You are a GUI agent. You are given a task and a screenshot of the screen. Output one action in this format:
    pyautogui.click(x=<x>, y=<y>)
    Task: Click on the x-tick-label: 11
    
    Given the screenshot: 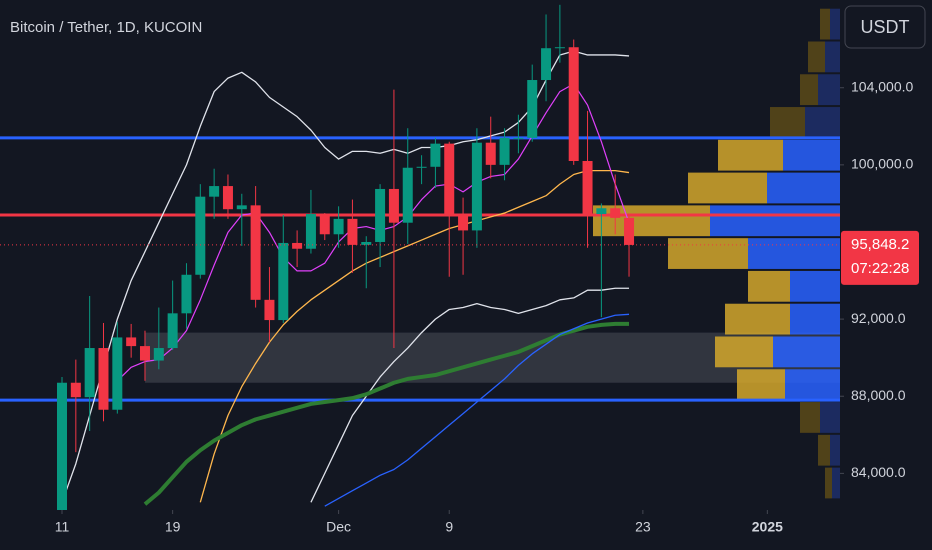 What is the action you would take?
    pyautogui.click(x=62, y=527)
    